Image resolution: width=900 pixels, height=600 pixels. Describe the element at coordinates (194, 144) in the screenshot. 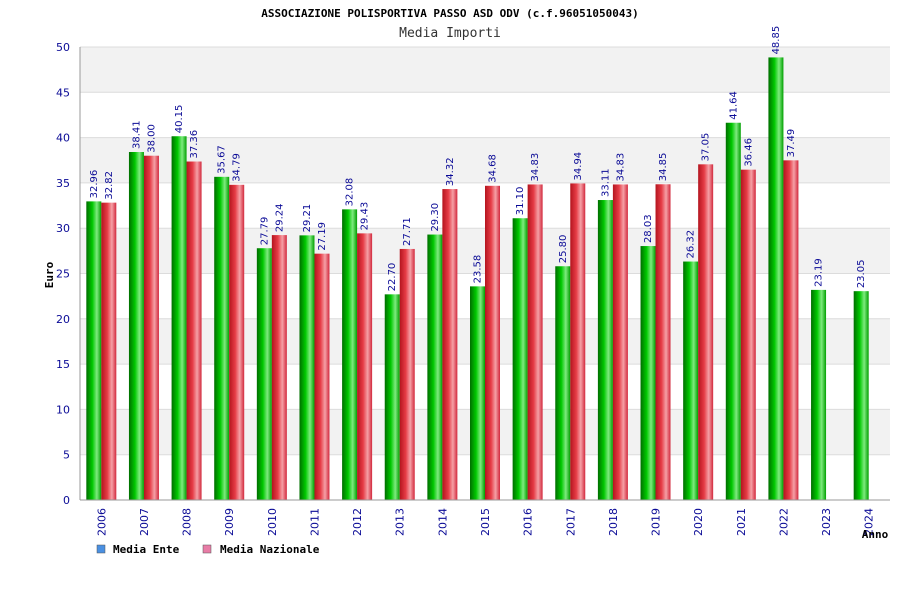

I see `data-label: 37.36` at that location.